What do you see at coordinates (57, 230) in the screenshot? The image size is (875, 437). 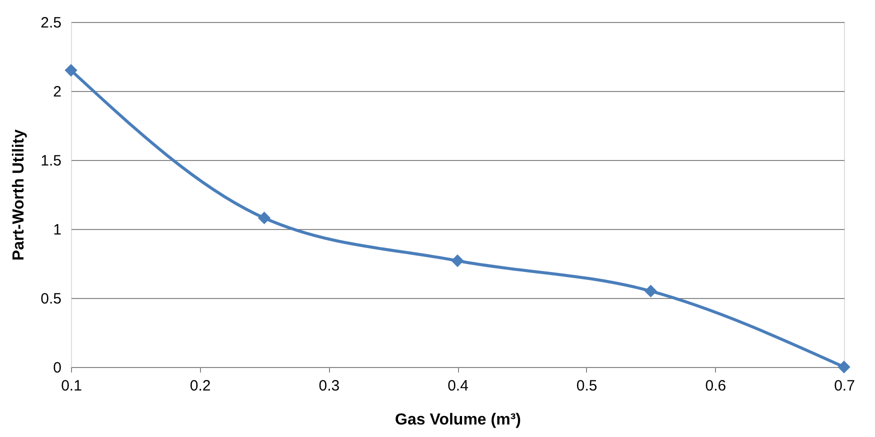 I see `y-tick-label: 1` at bounding box center [57, 230].